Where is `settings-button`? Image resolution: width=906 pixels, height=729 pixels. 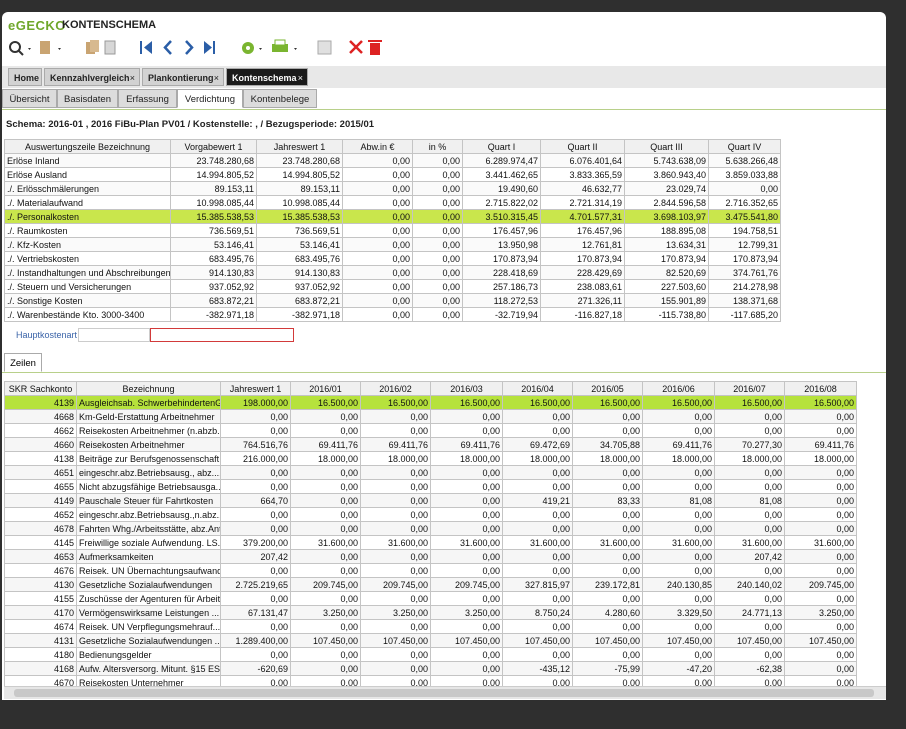 settings-button is located at coordinates (252, 48).